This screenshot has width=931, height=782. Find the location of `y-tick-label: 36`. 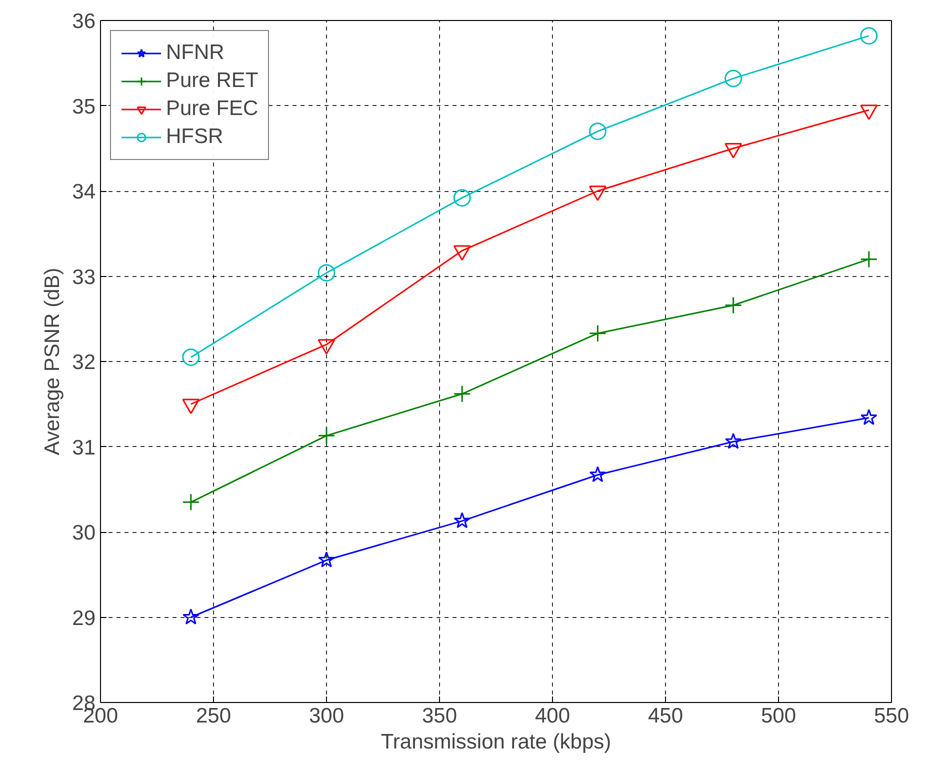

y-tick-label: 36 is located at coordinates (84, 21).